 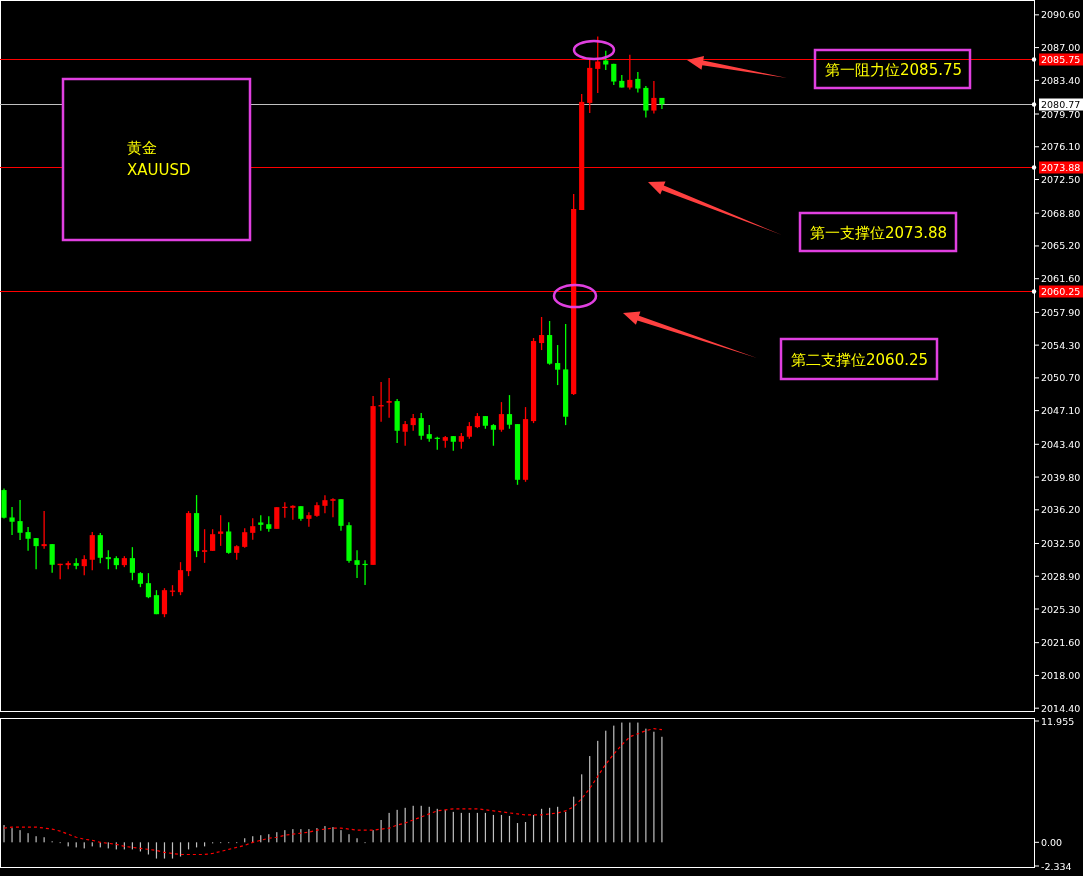 What do you see at coordinates (333, 792) in the screenshot?
I see `line-series` at bounding box center [333, 792].